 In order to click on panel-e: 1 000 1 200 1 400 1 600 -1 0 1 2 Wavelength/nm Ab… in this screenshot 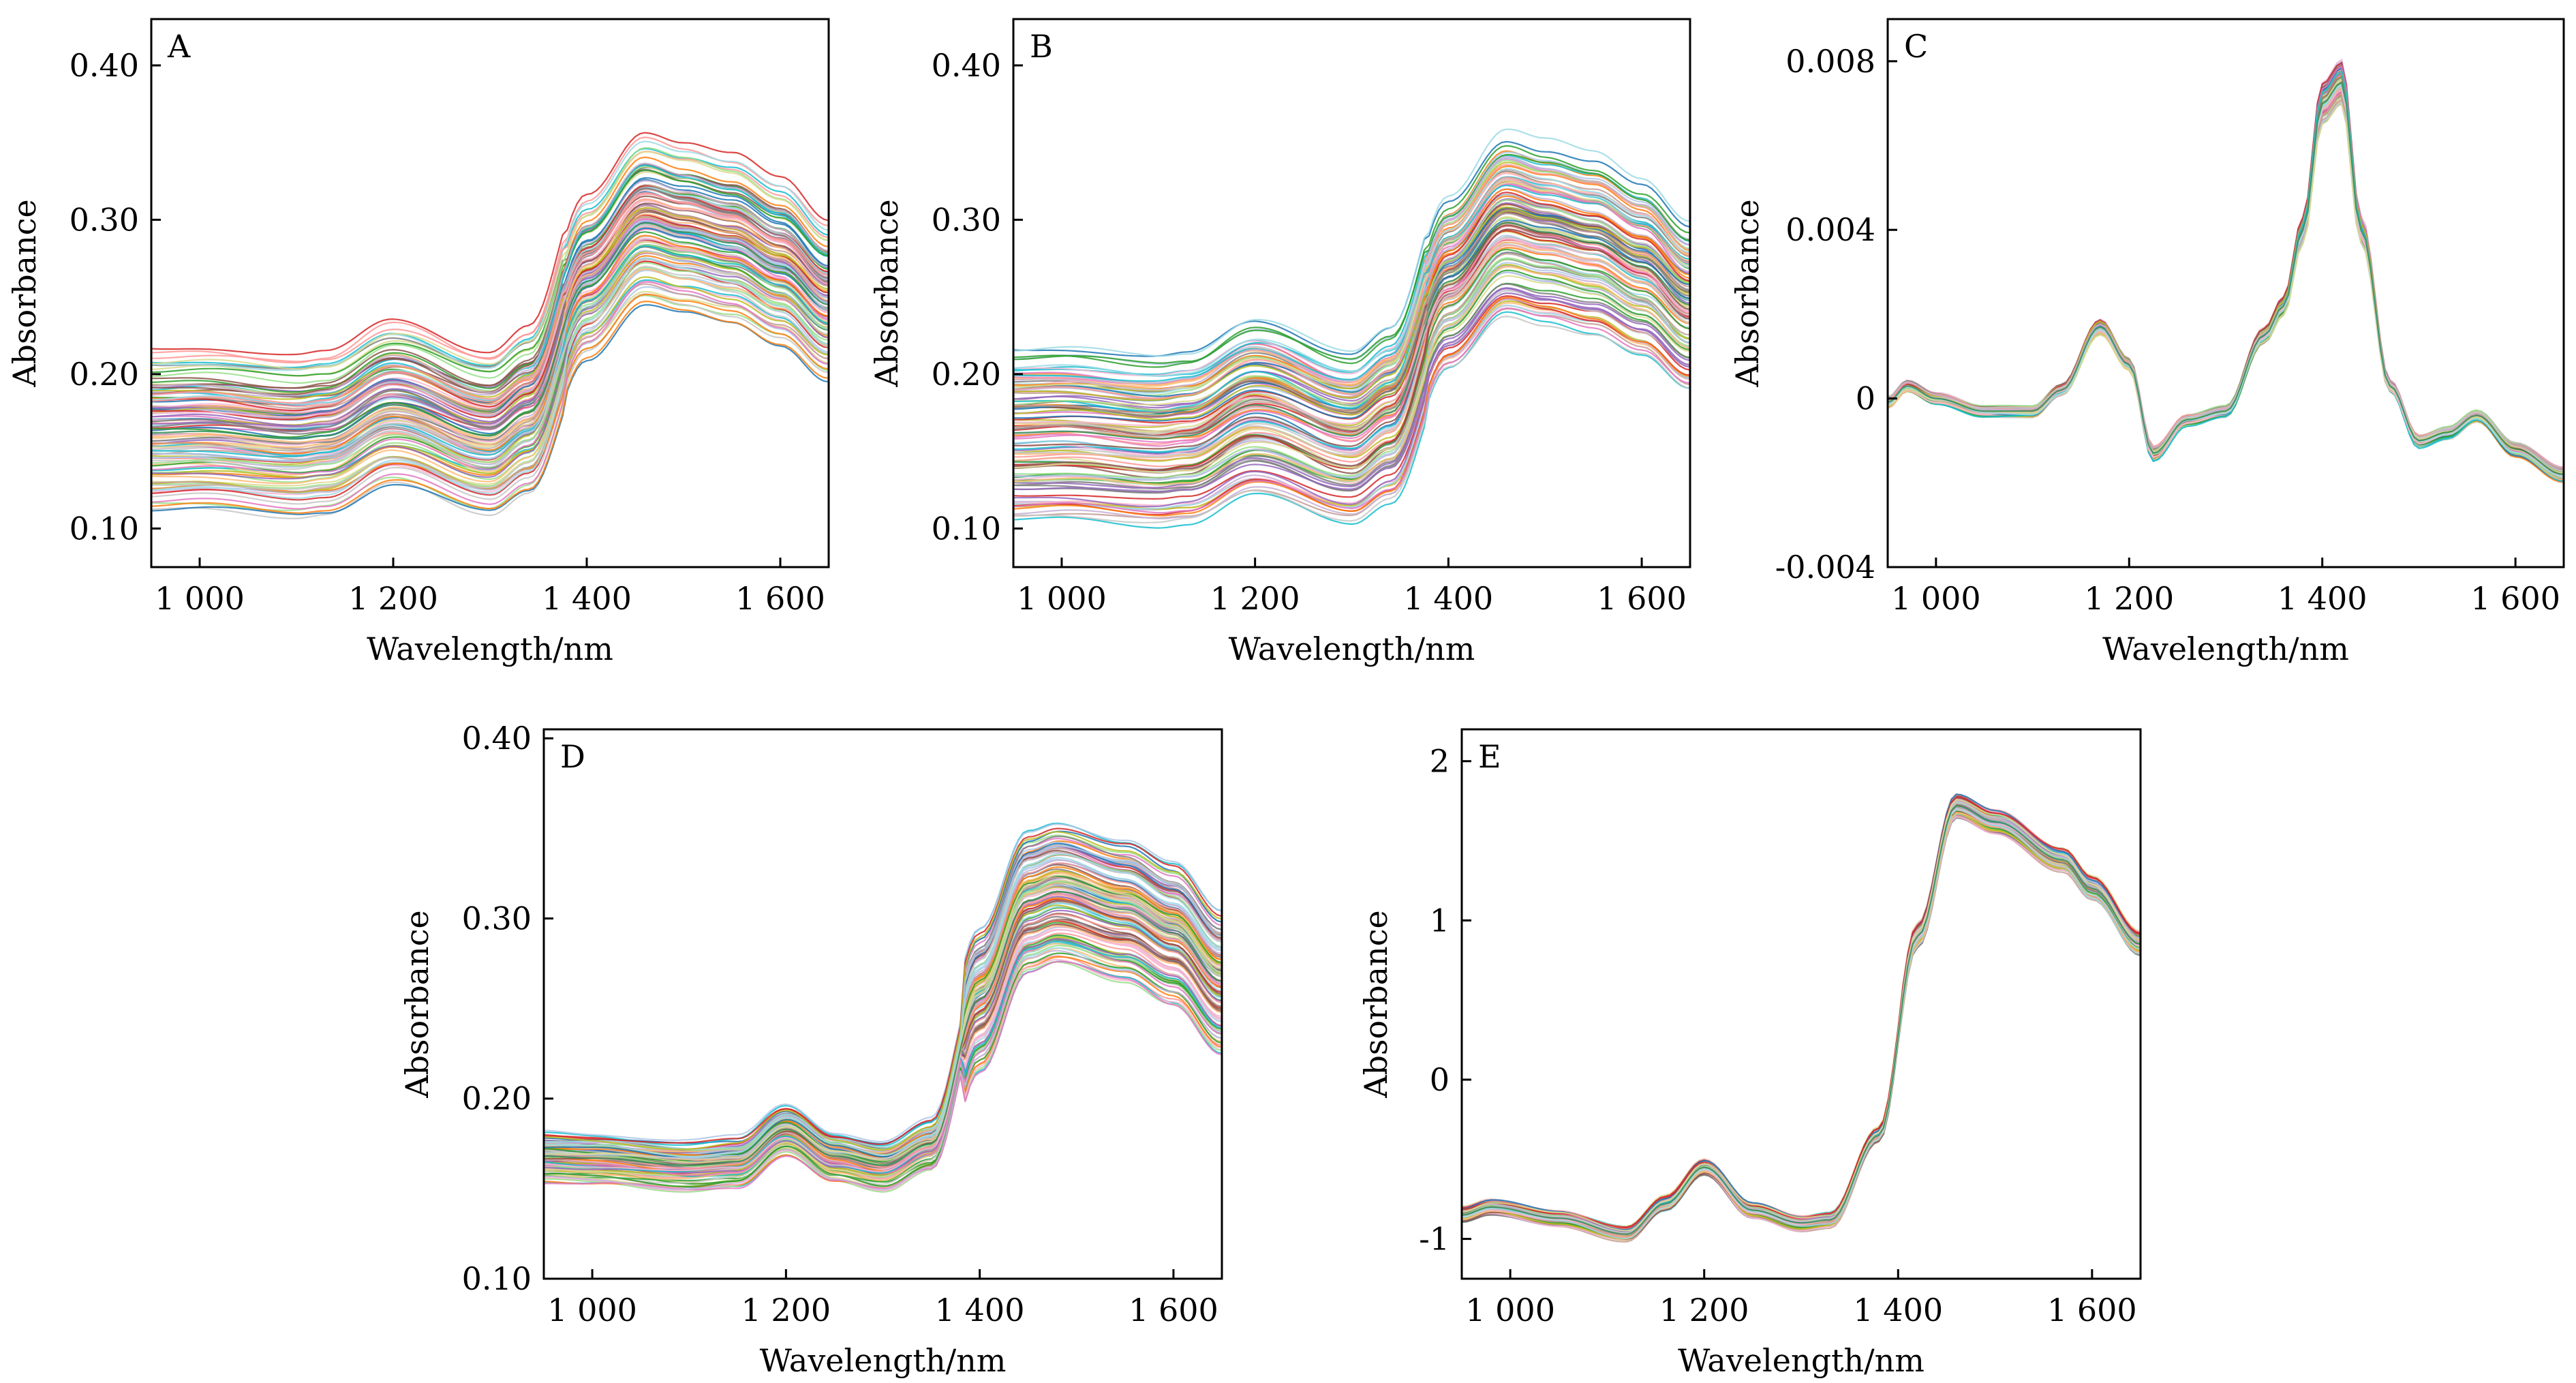, I will do `click(1750, 1053)`.